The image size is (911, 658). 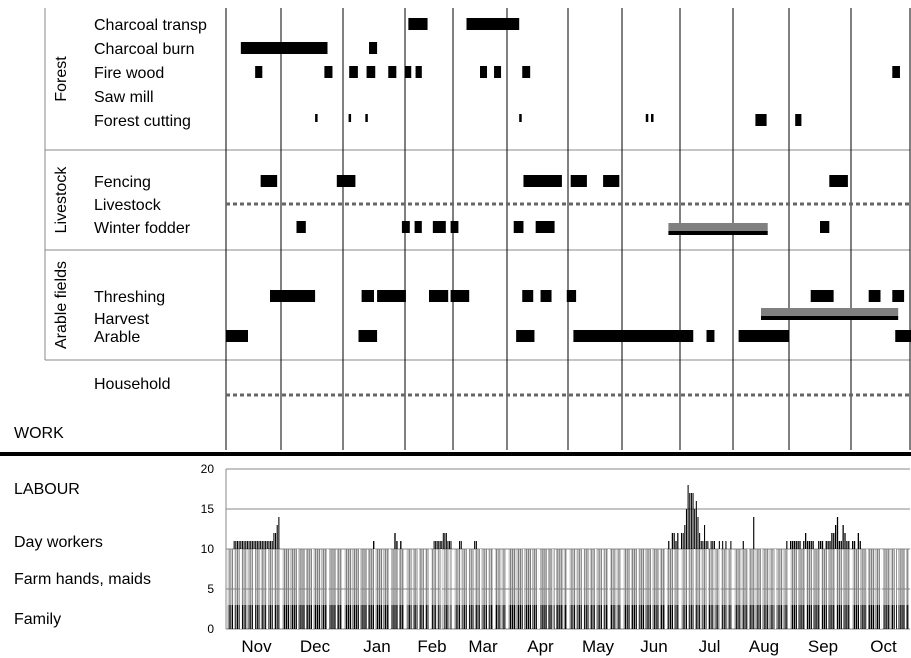 What do you see at coordinates (540, 646) in the screenshot?
I see `month-label: Apr` at bounding box center [540, 646].